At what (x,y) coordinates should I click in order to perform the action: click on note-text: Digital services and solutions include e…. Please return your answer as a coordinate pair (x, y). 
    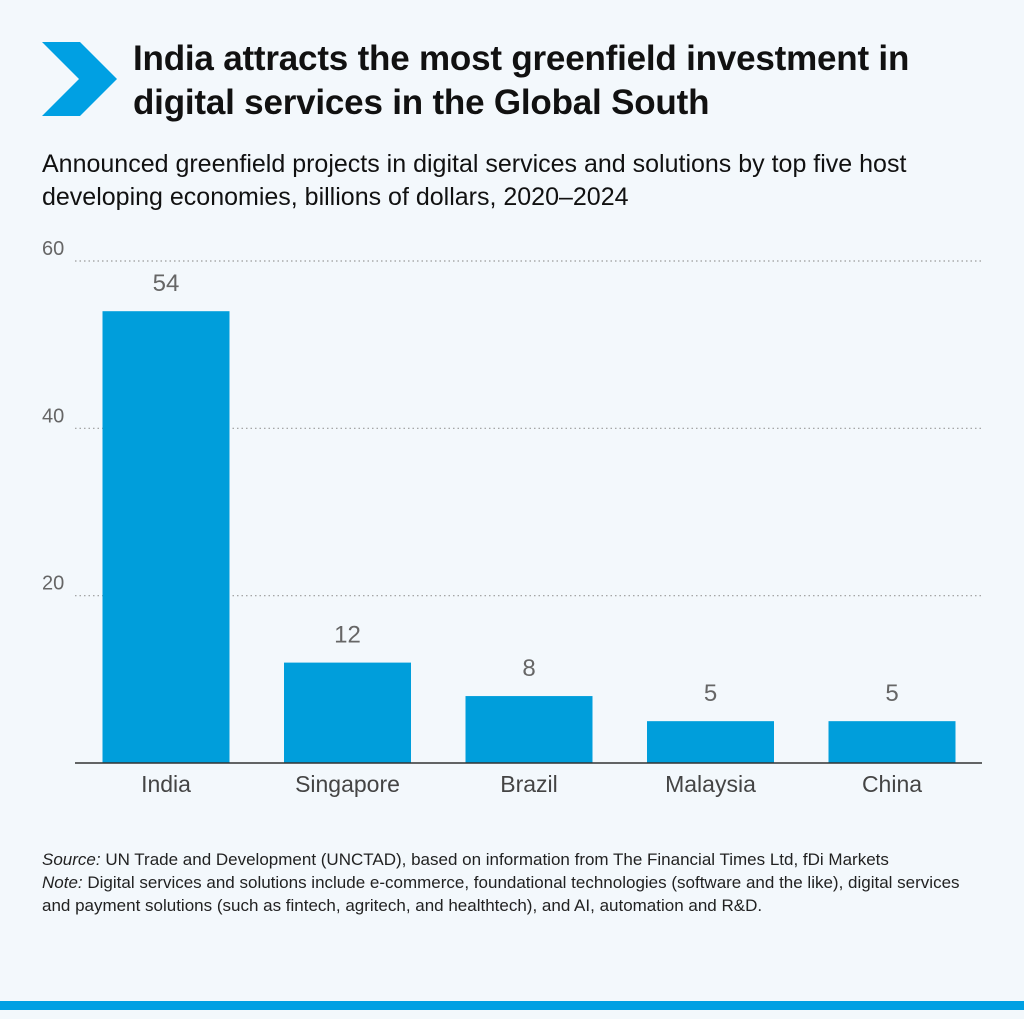
    Looking at the image, I should click on (501, 894).